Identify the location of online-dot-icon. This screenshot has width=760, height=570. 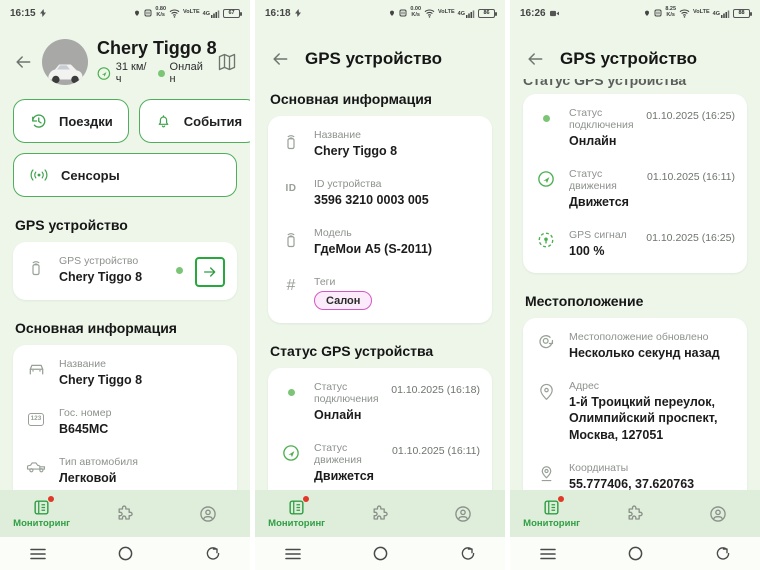
(546, 114).